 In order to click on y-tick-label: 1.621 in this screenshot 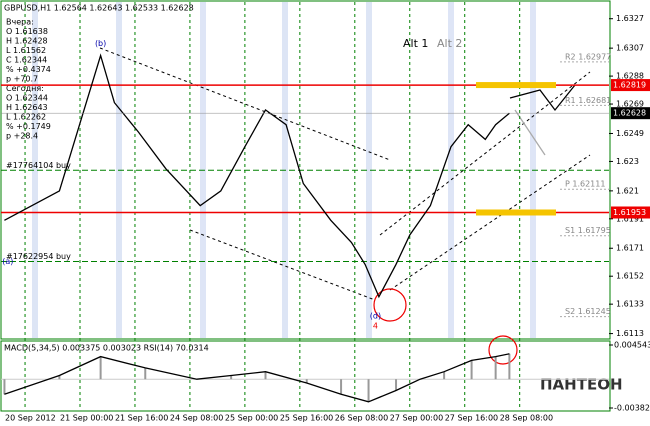, I will do `click(627, 190)`.